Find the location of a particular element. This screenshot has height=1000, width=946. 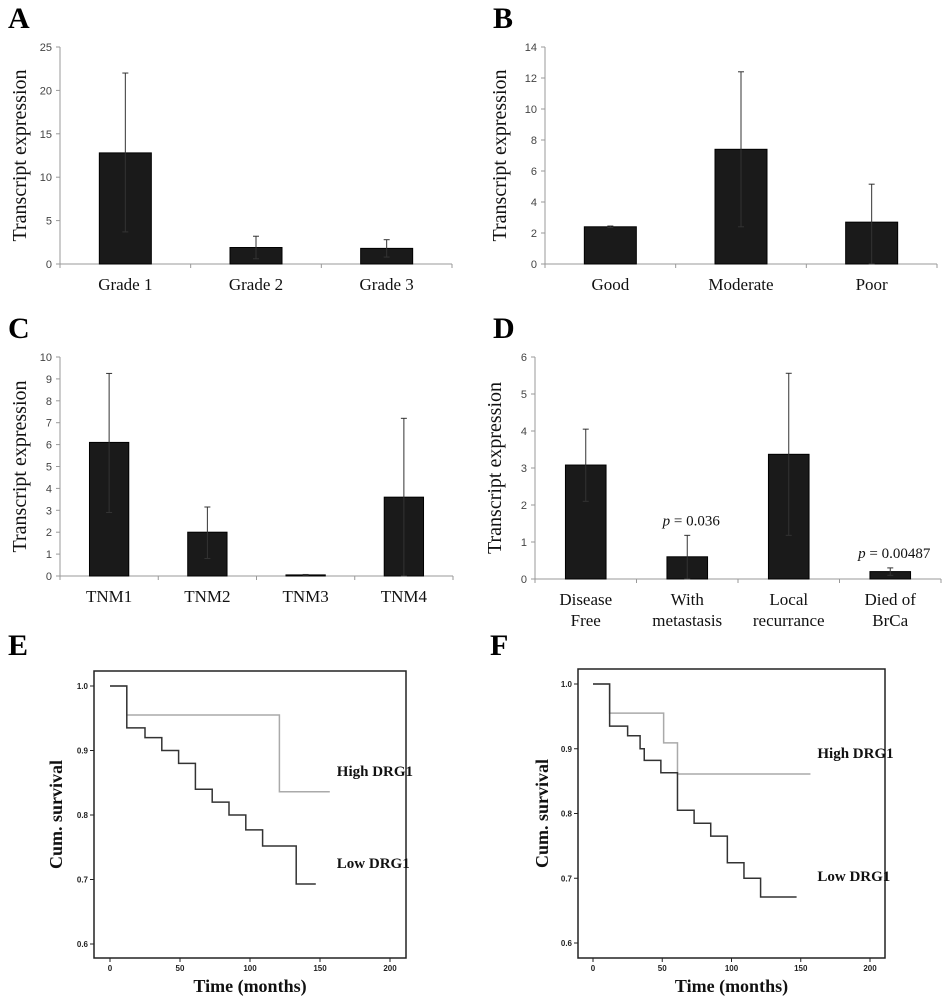

p-symbol: p is located at coordinates (666, 521).